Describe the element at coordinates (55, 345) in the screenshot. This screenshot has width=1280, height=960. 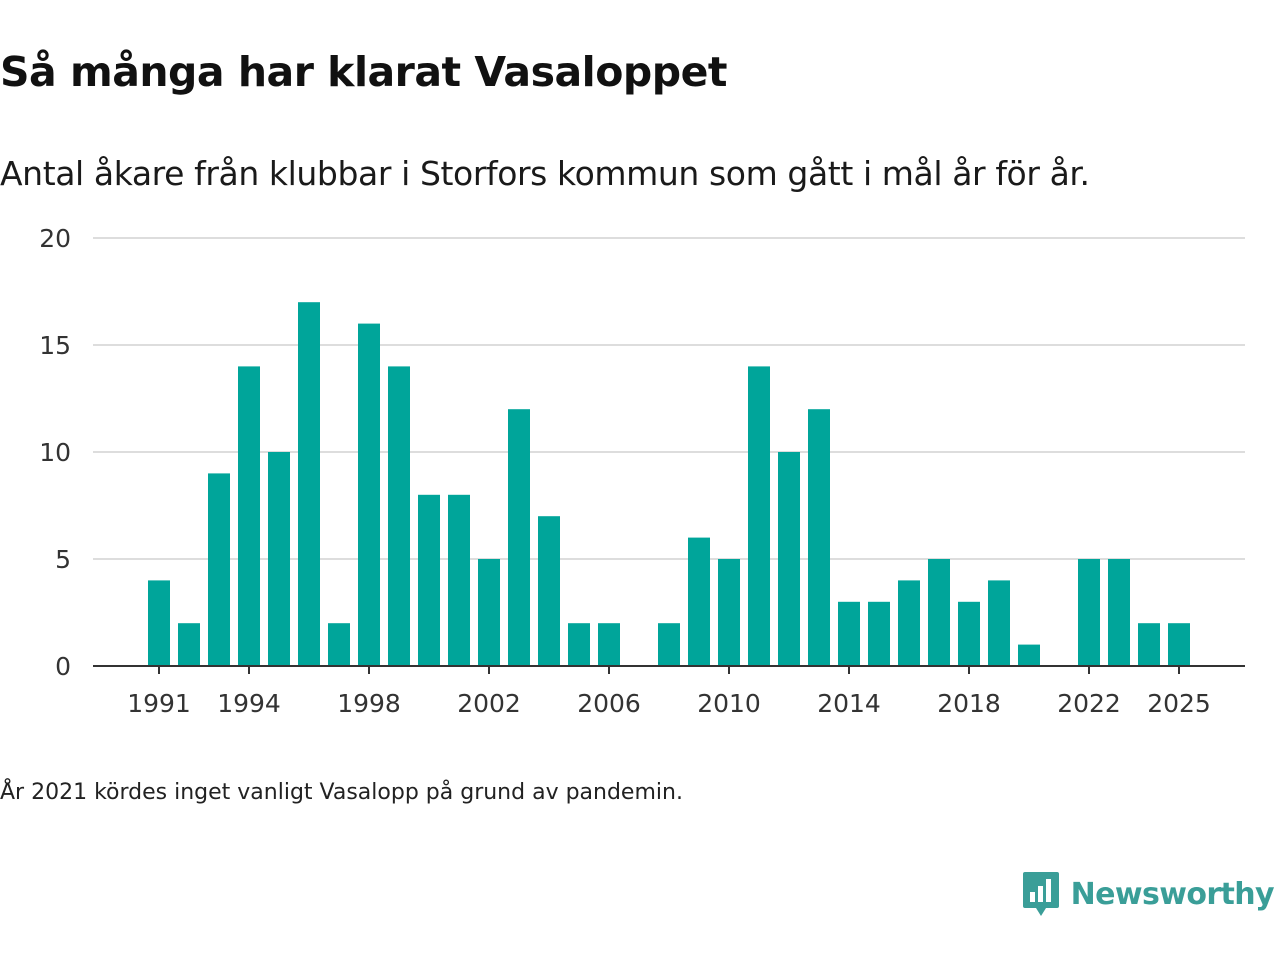
I see `y-tick-label: 15` at that location.